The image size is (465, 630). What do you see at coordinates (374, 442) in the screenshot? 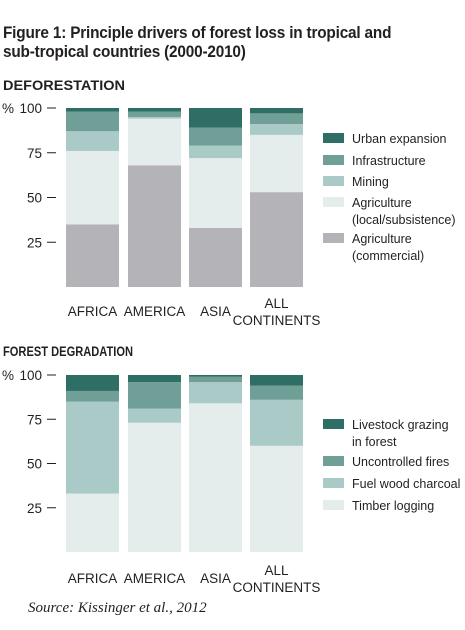
I see `degradation-legend-label: in forest` at bounding box center [374, 442].